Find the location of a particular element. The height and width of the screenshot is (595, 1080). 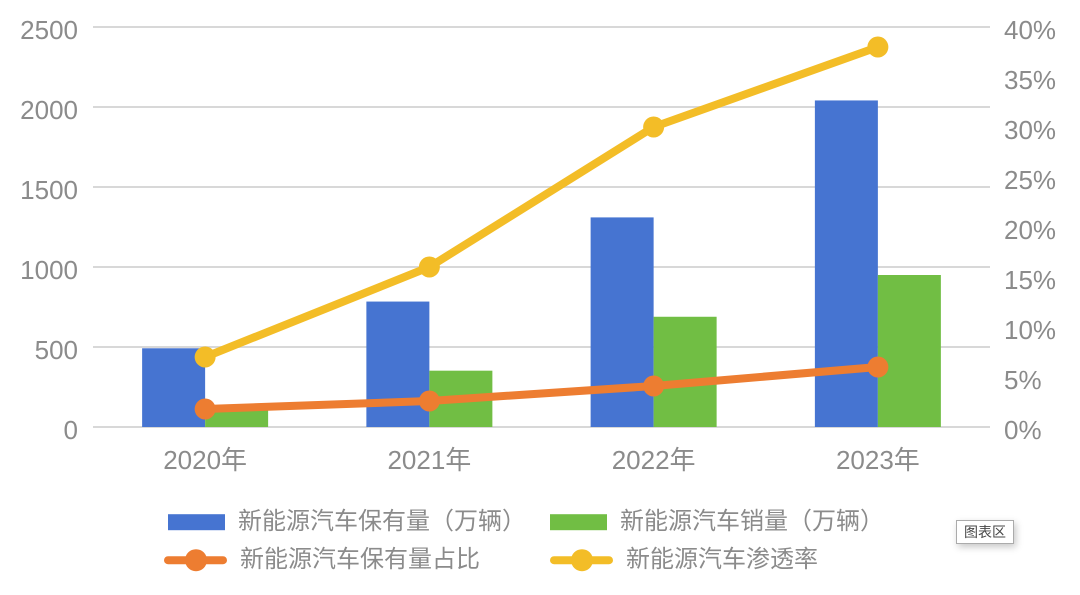

legend-item-ownership-share: 新能源汽车保有量占比 is located at coordinates (322, 560).